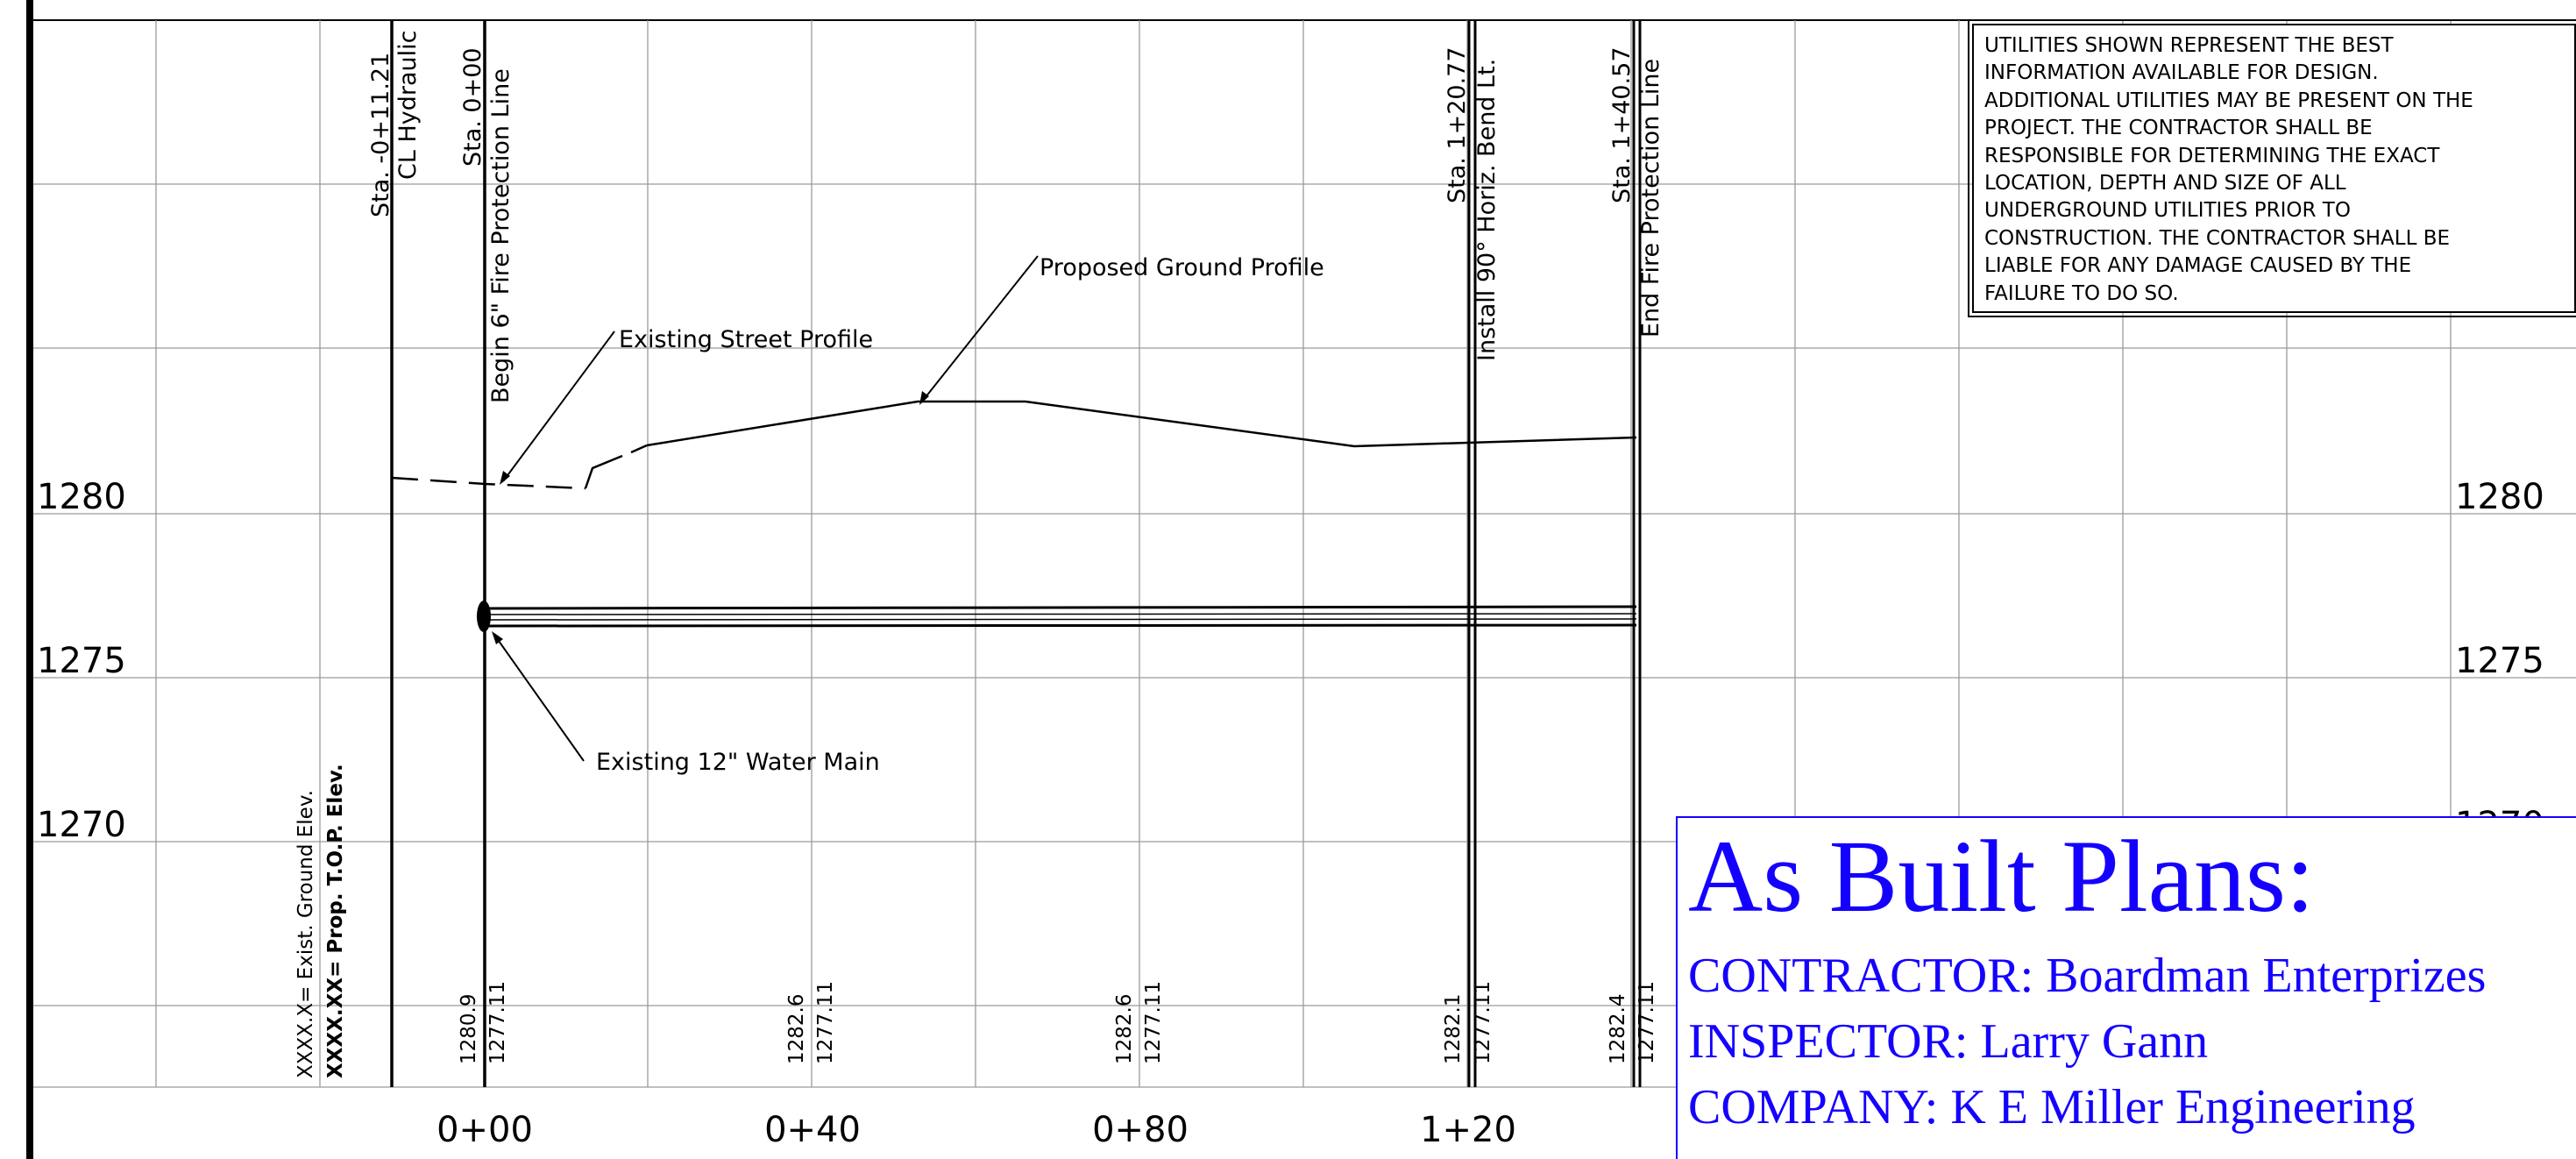 The width and height of the screenshot is (2576, 1159). What do you see at coordinates (81, 825) in the screenshot?
I see `elev-label-left: 1270` at bounding box center [81, 825].